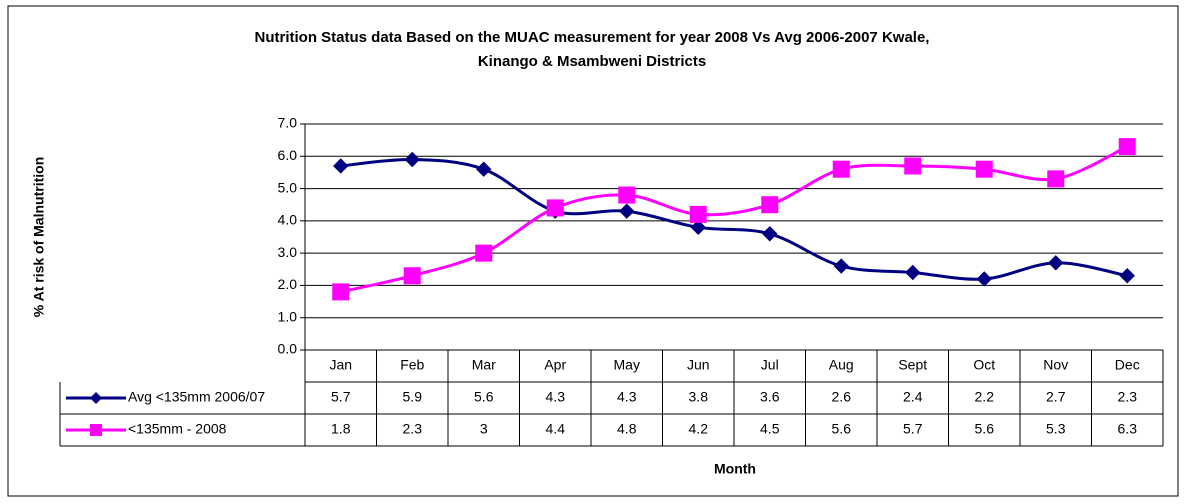 Image resolution: width=1186 pixels, height=504 pixels. I want to click on table-value: 5.9, so click(413, 397).